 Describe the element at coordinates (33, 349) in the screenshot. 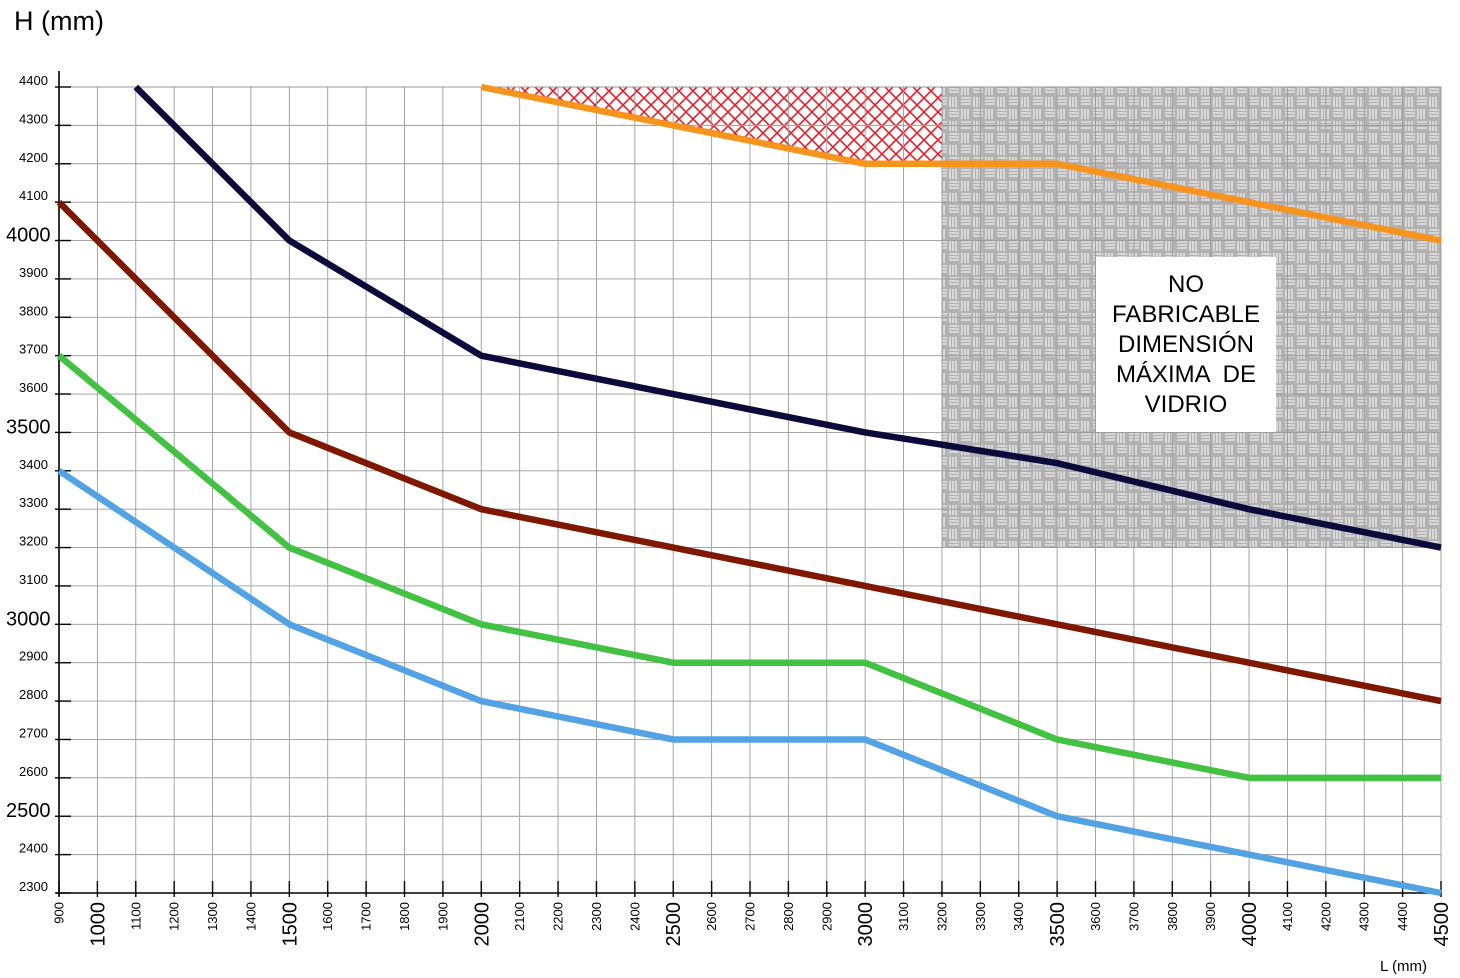

I see `y-tick-label: 3700` at that location.